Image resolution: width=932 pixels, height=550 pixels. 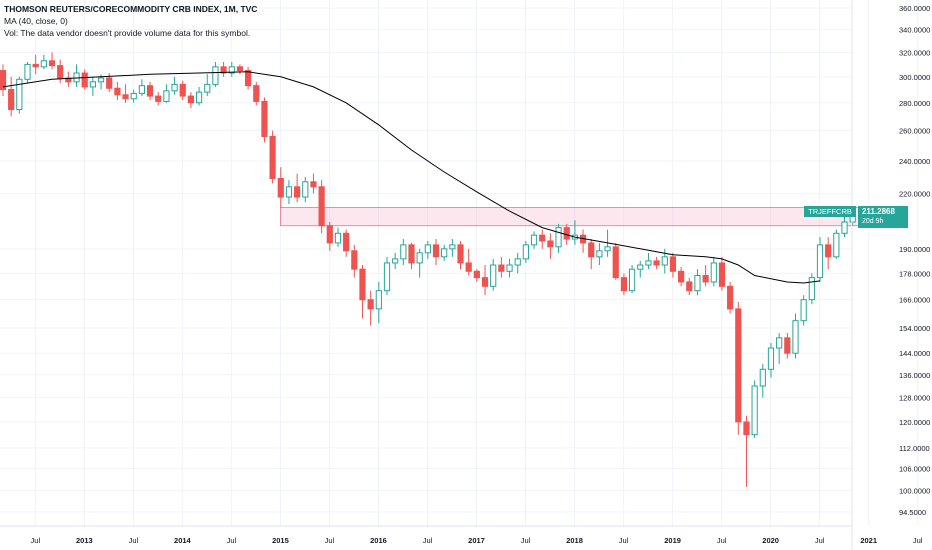 What do you see at coordinates (914, 469) in the screenshot?
I see `y-tick-label: 106.0000` at bounding box center [914, 469].